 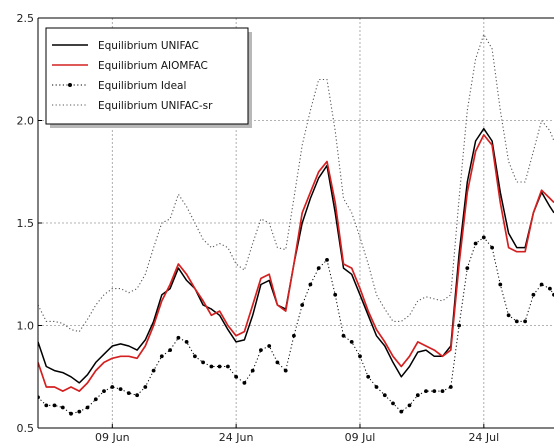 What do you see at coordinates (155, 106) in the screenshot?
I see `legend-label: Equilibrium UNIFAC-sr` at bounding box center [155, 106].